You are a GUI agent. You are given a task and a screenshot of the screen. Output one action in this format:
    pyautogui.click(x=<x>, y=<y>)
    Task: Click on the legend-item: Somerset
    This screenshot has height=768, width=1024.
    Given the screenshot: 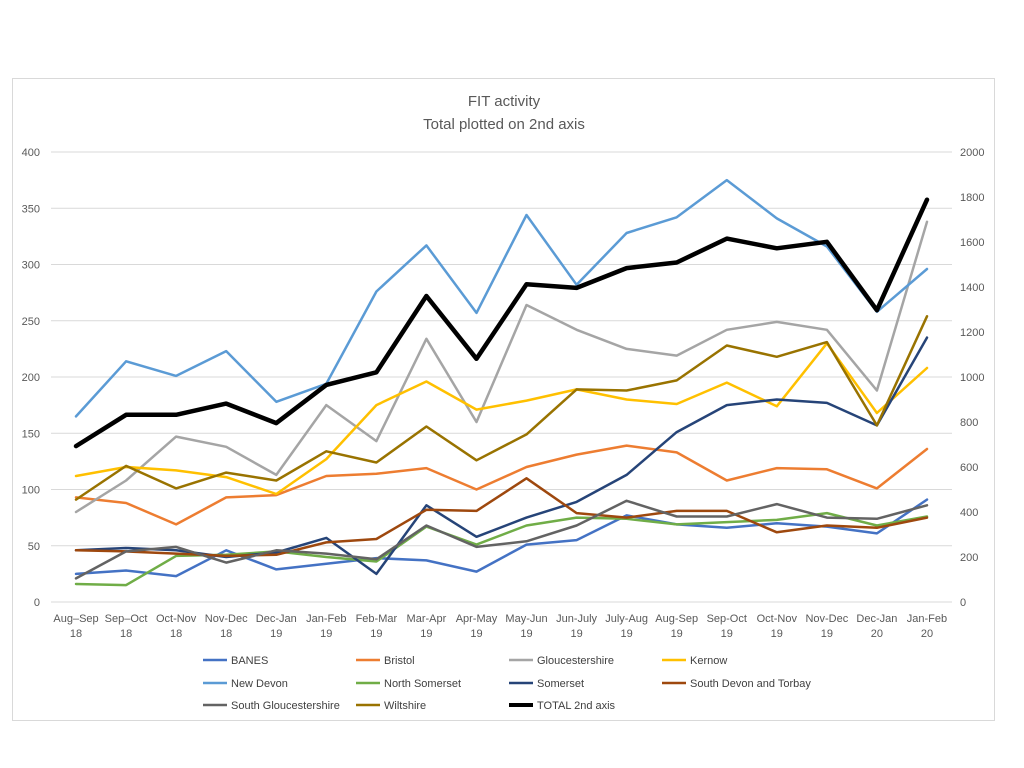 What is the action you would take?
    pyautogui.click(x=546, y=684)
    